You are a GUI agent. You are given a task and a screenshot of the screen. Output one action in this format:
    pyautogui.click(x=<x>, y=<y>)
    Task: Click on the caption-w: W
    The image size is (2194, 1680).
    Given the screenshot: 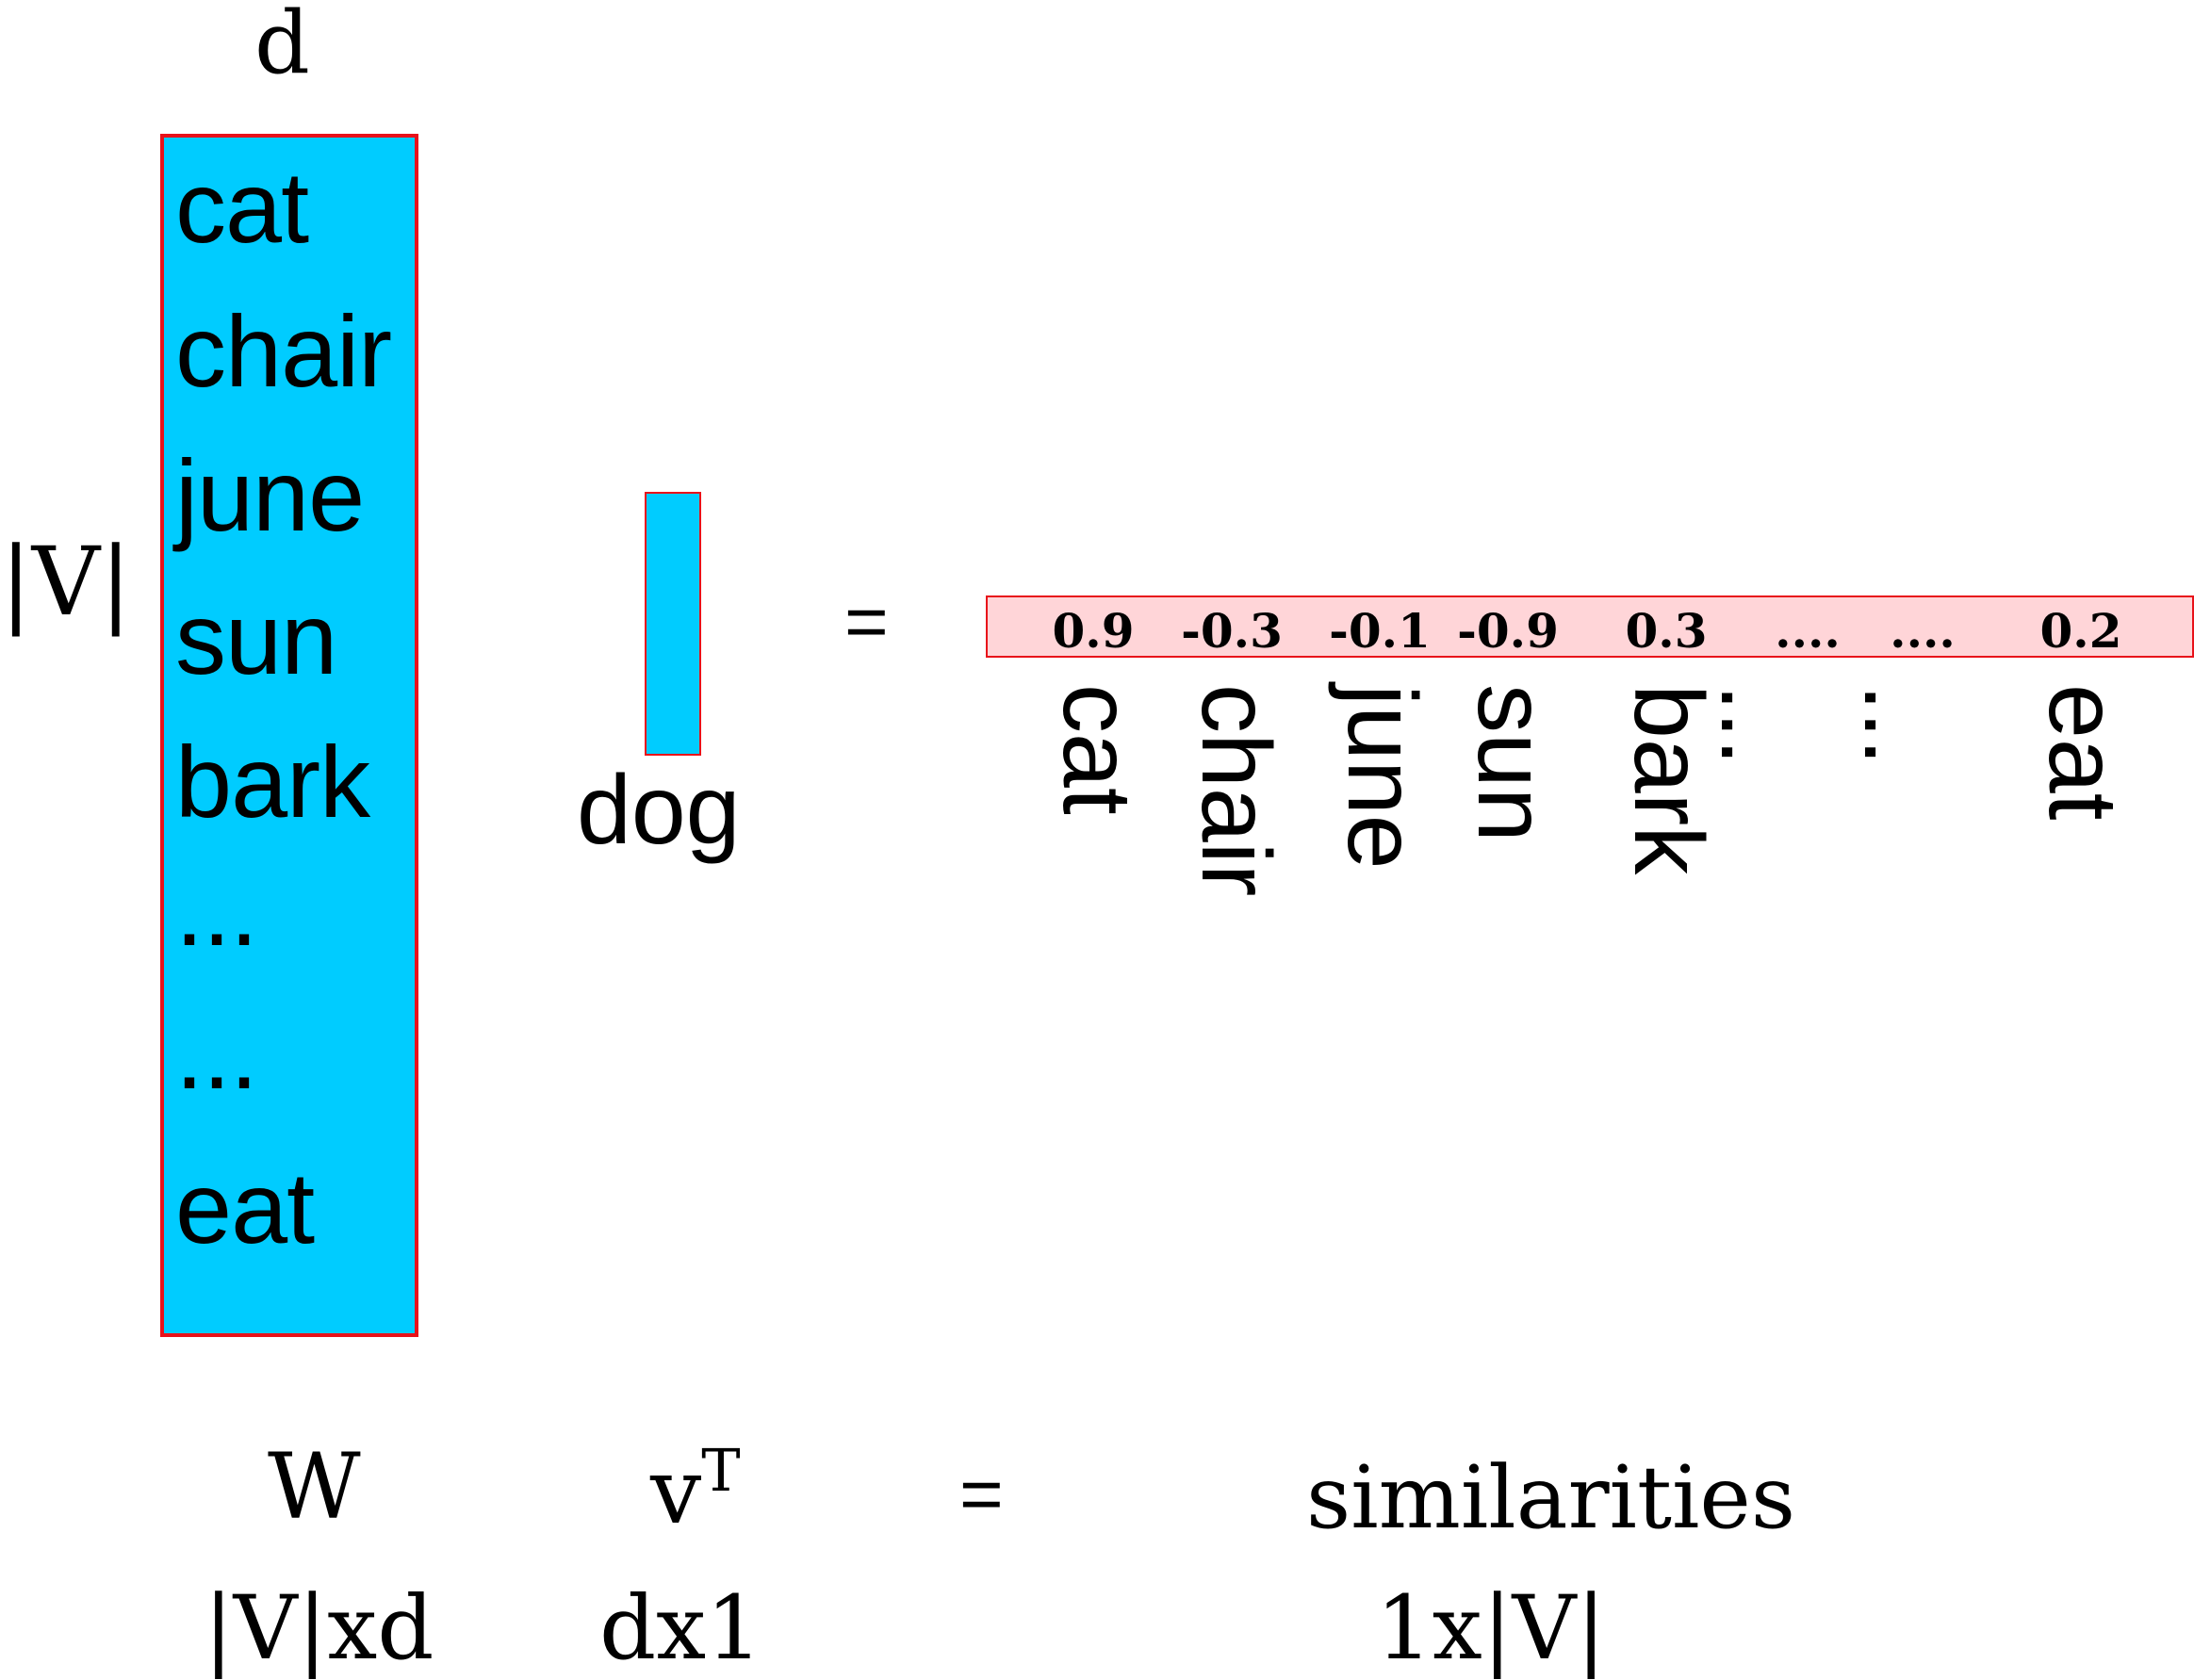 What is the action you would take?
    pyautogui.click(x=315, y=1487)
    